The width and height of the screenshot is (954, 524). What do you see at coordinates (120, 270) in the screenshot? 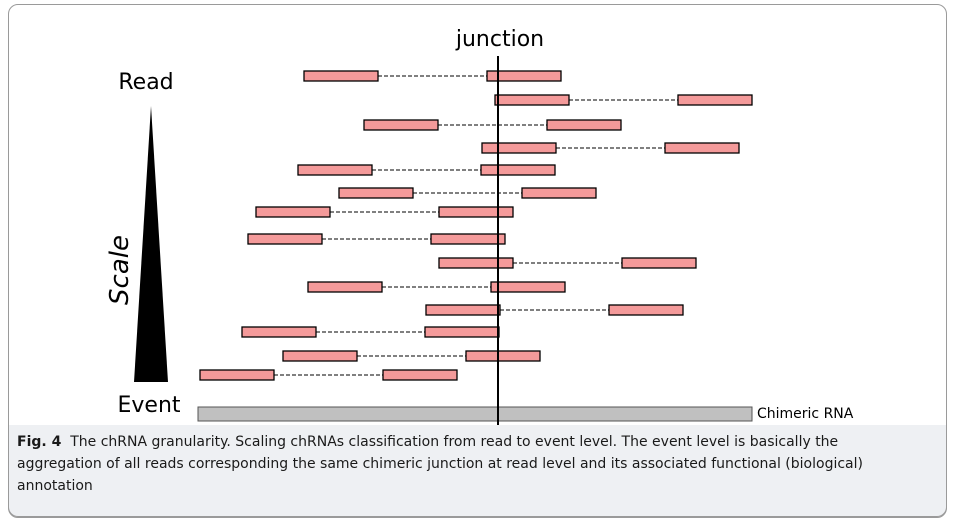
I see `scale-label: Scale` at bounding box center [120, 270].